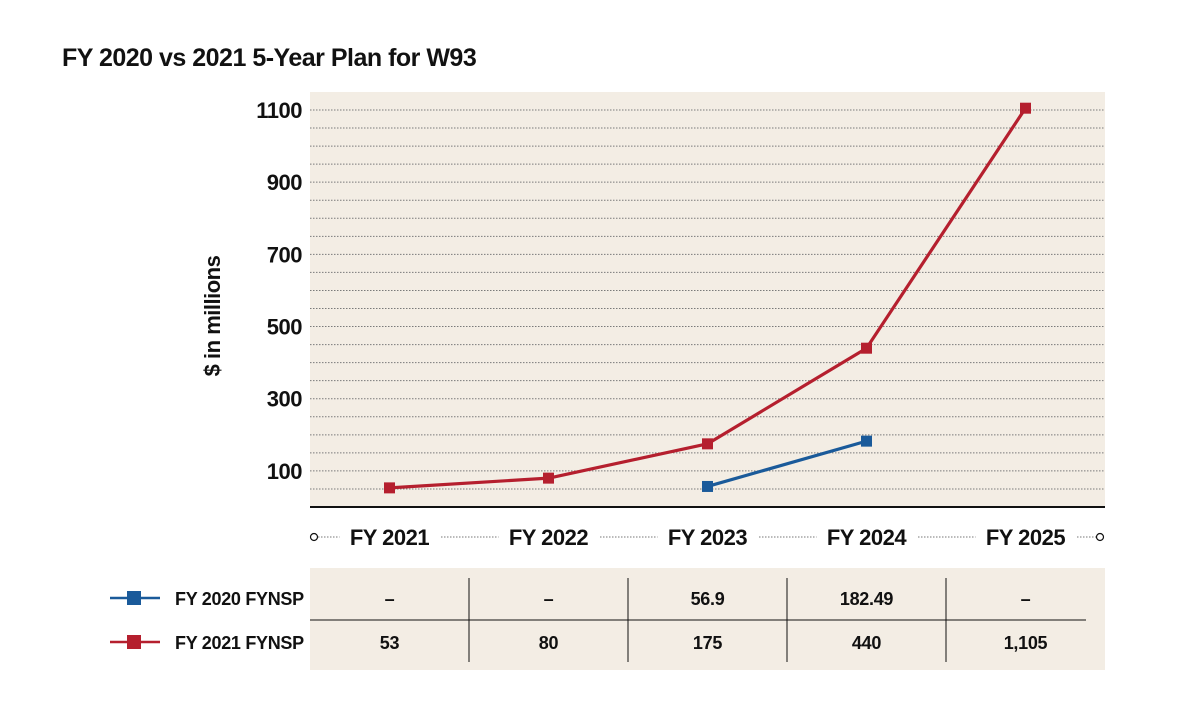 This screenshot has height=712, width=1200. What do you see at coordinates (284, 254) in the screenshot?
I see `y-tick-label: 700` at bounding box center [284, 254].